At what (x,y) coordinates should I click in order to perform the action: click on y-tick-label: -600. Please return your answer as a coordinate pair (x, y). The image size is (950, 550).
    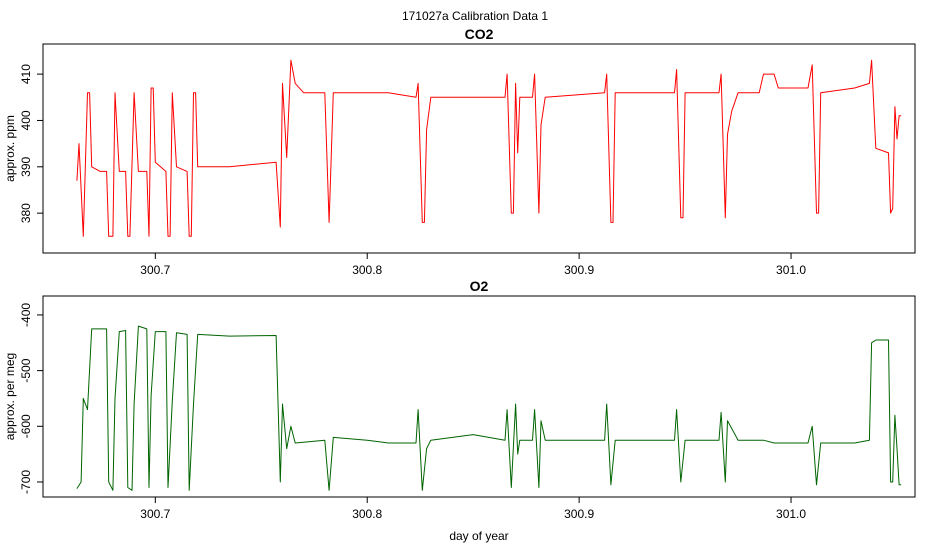
    Looking at the image, I should click on (26, 426).